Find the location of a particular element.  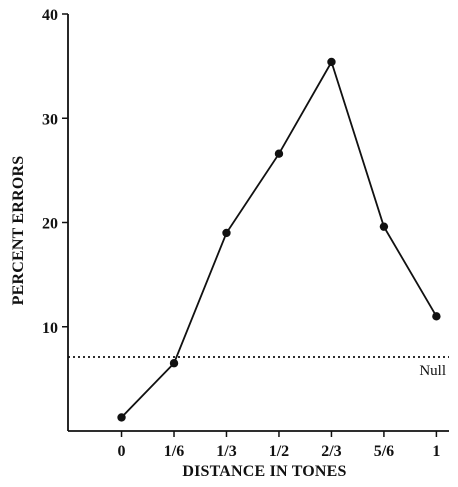

x-axis-title: DISTANCE IN TONES is located at coordinates (264, 471).